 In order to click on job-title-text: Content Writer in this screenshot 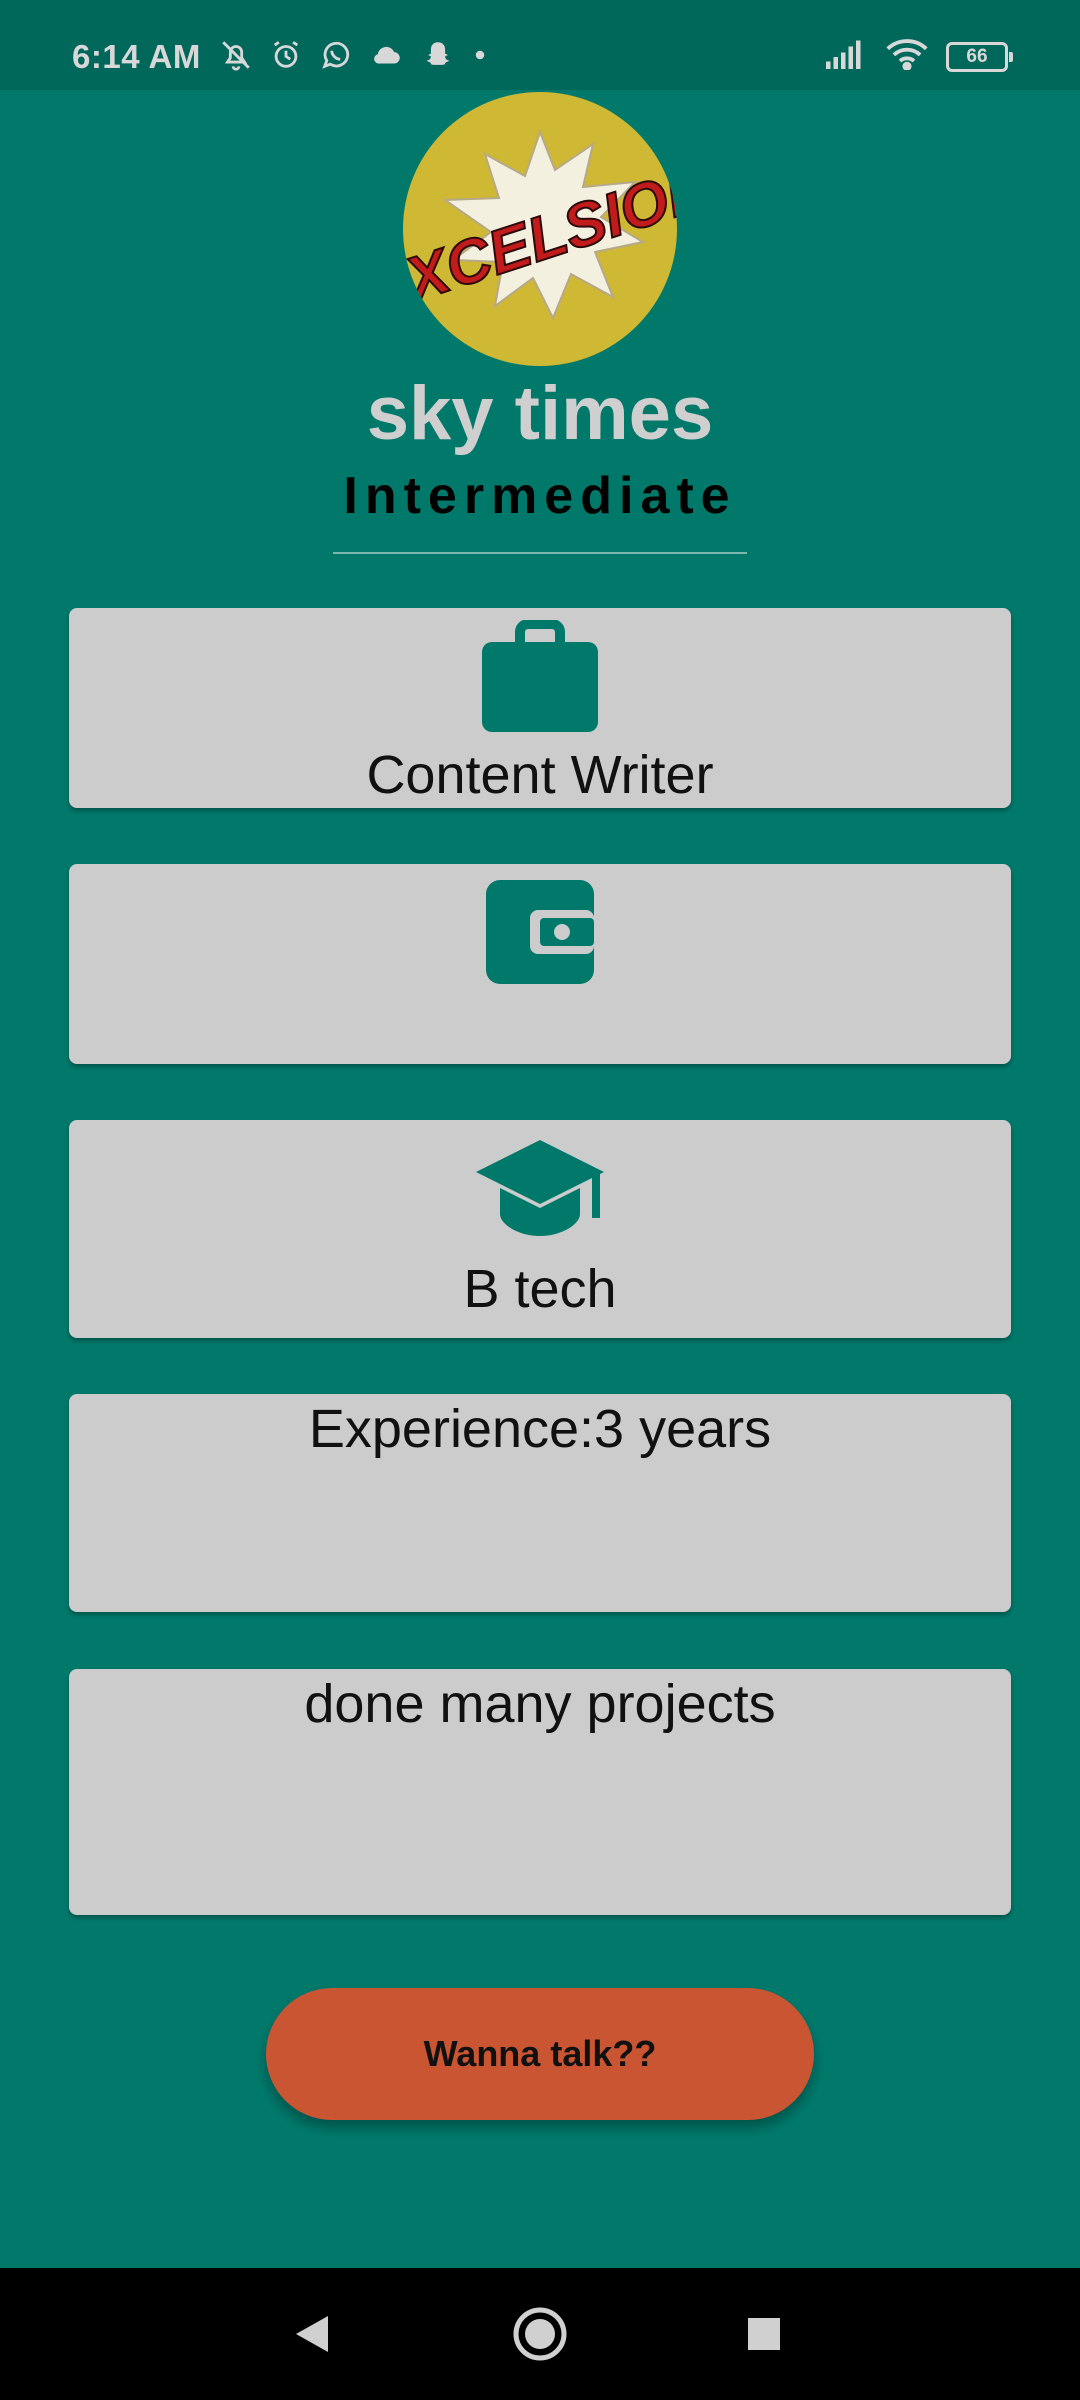, I will do `click(540, 775)`.